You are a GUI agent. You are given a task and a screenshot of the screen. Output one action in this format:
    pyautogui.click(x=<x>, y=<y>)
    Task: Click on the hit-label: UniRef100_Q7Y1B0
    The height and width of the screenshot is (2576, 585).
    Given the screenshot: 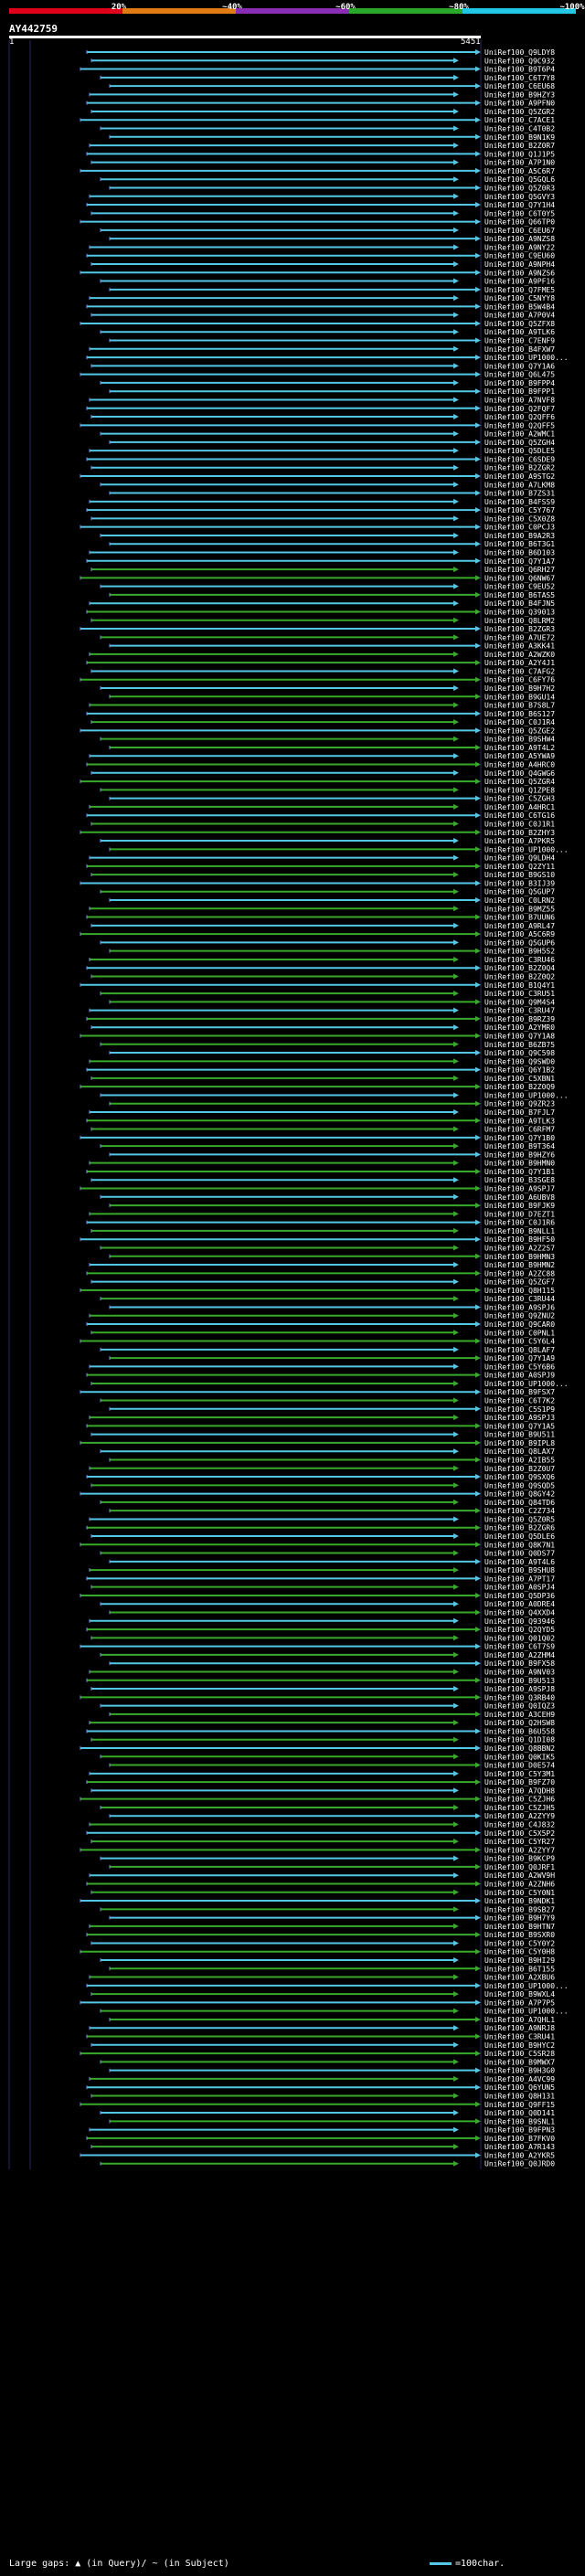 What is the action you would take?
    pyautogui.click(x=519, y=1138)
    